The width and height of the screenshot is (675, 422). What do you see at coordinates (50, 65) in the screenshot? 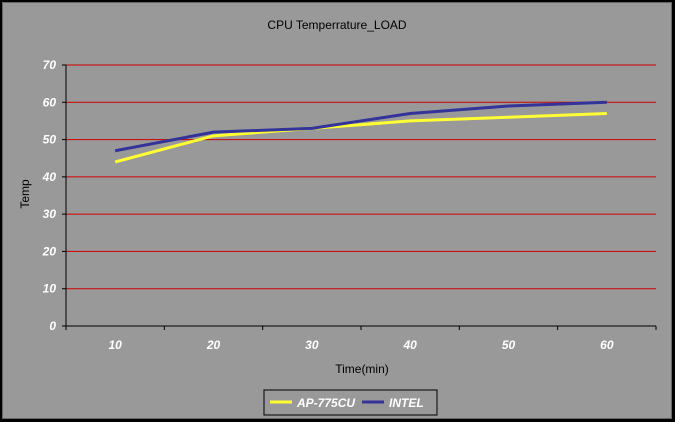
I see `y-tick-label: 70` at bounding box center [50, 65].